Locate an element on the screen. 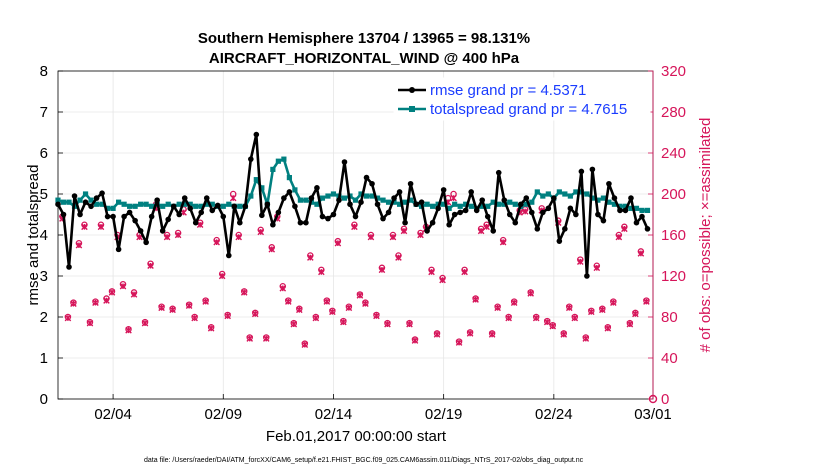 The height and width of the screenshot is (470, 830). x-tick-label: 03/01 is located at coordinates (653, 414).